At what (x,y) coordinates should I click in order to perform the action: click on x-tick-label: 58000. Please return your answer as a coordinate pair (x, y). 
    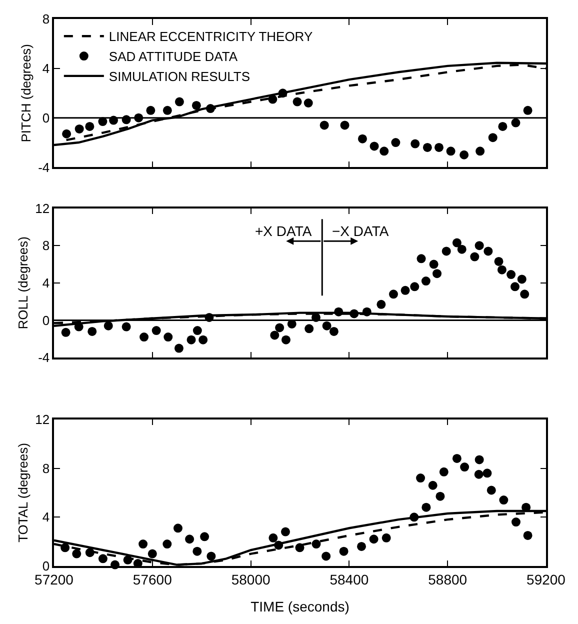
    Looking at the image, I should click on (250, 580).